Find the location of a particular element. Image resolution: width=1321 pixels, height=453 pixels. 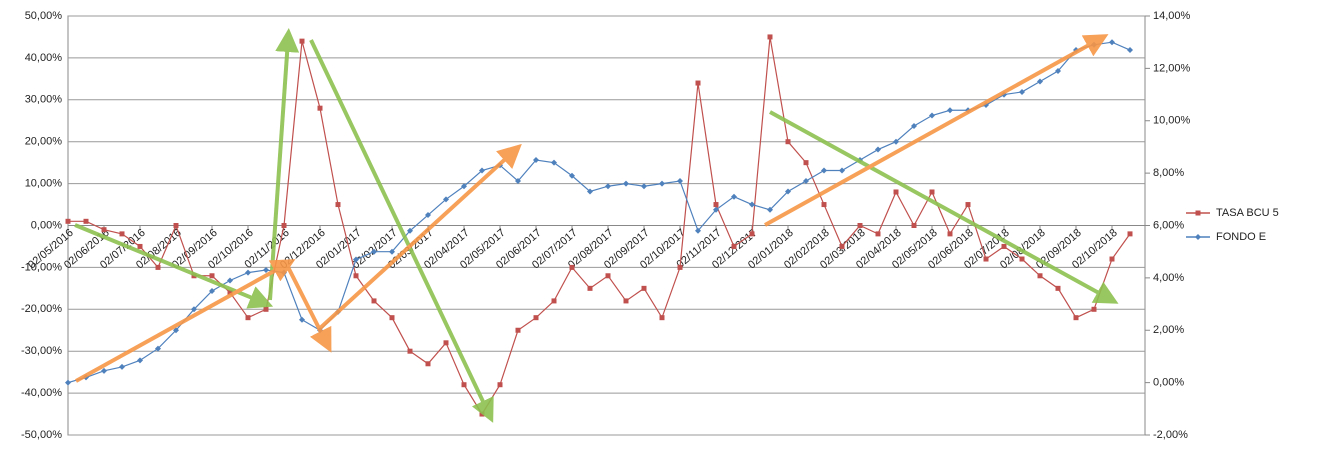

y-tick-label: 30,00% is located at coordinates (44, 100).